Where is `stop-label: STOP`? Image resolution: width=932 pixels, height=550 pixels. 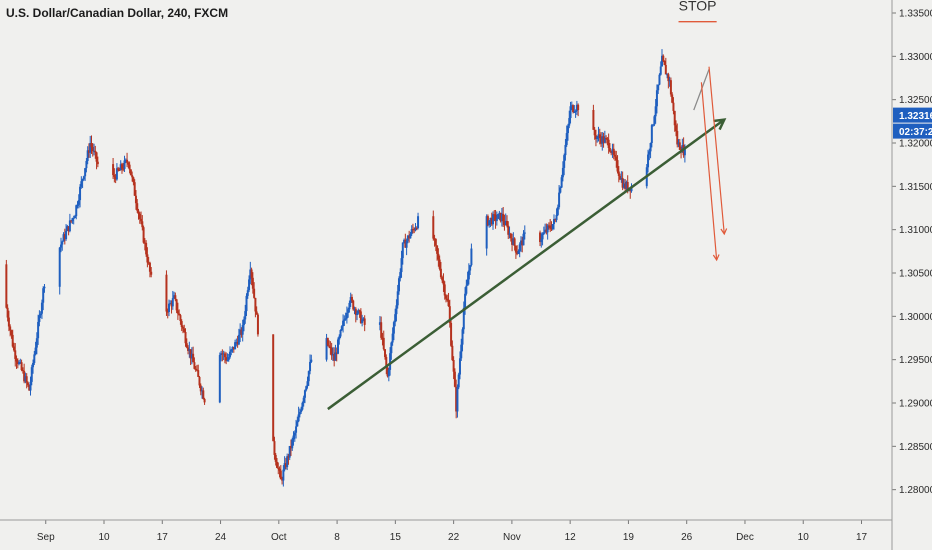
stop-label: STOP is located at coordinates (698, 7).